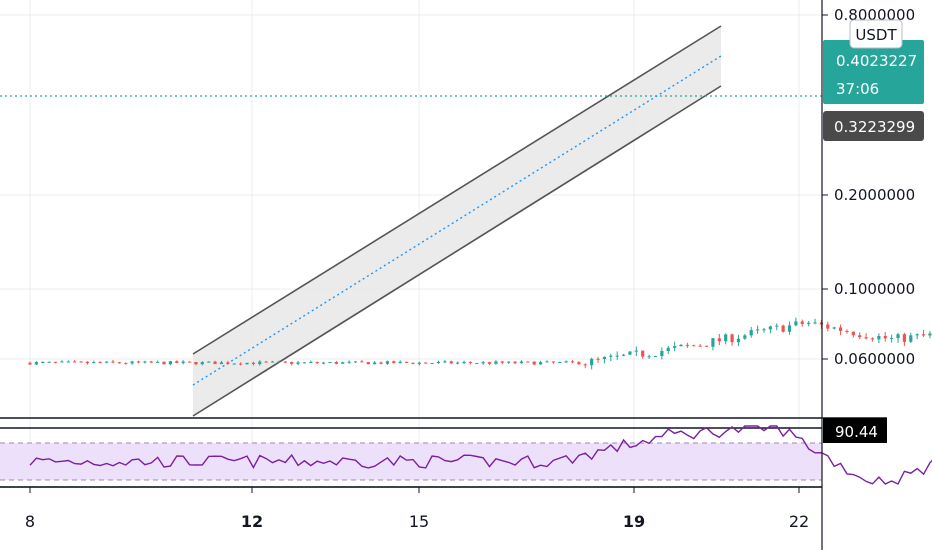 The height and width of the screenshot is (550, 932). I want to click on time-axis: 8 12 15 19 22, so click(417, 509).